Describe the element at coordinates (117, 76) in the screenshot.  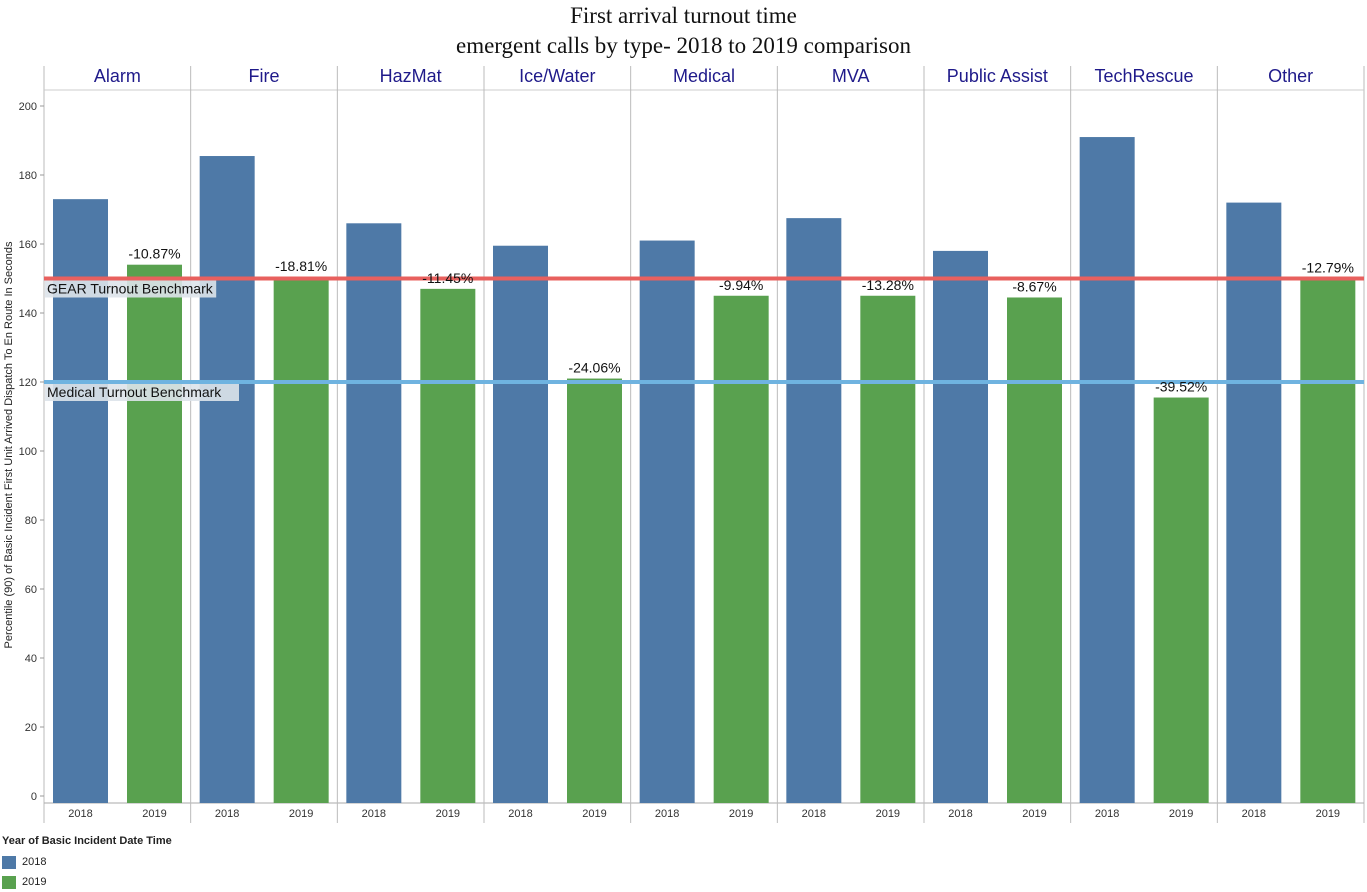
I see `panel-title-alarm: Alarm` at that location.